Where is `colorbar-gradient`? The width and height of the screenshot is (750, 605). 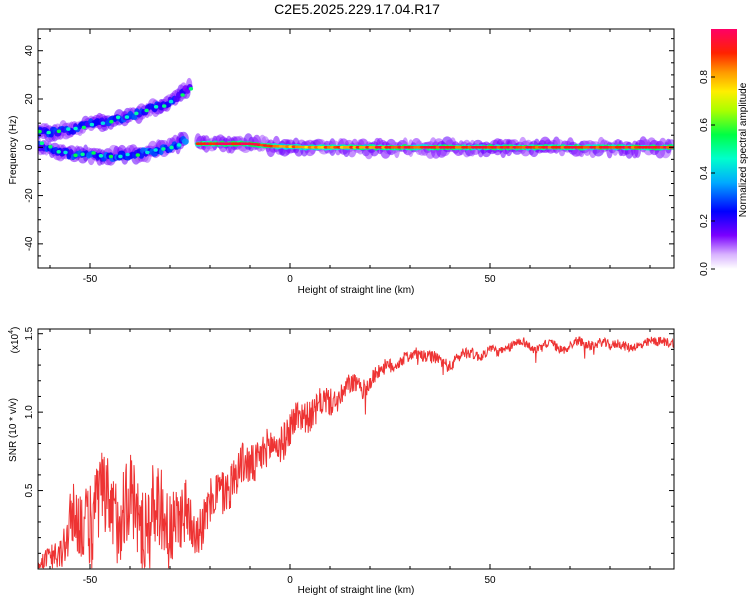
colorbar-gradient is located at coordinates (724, 149).